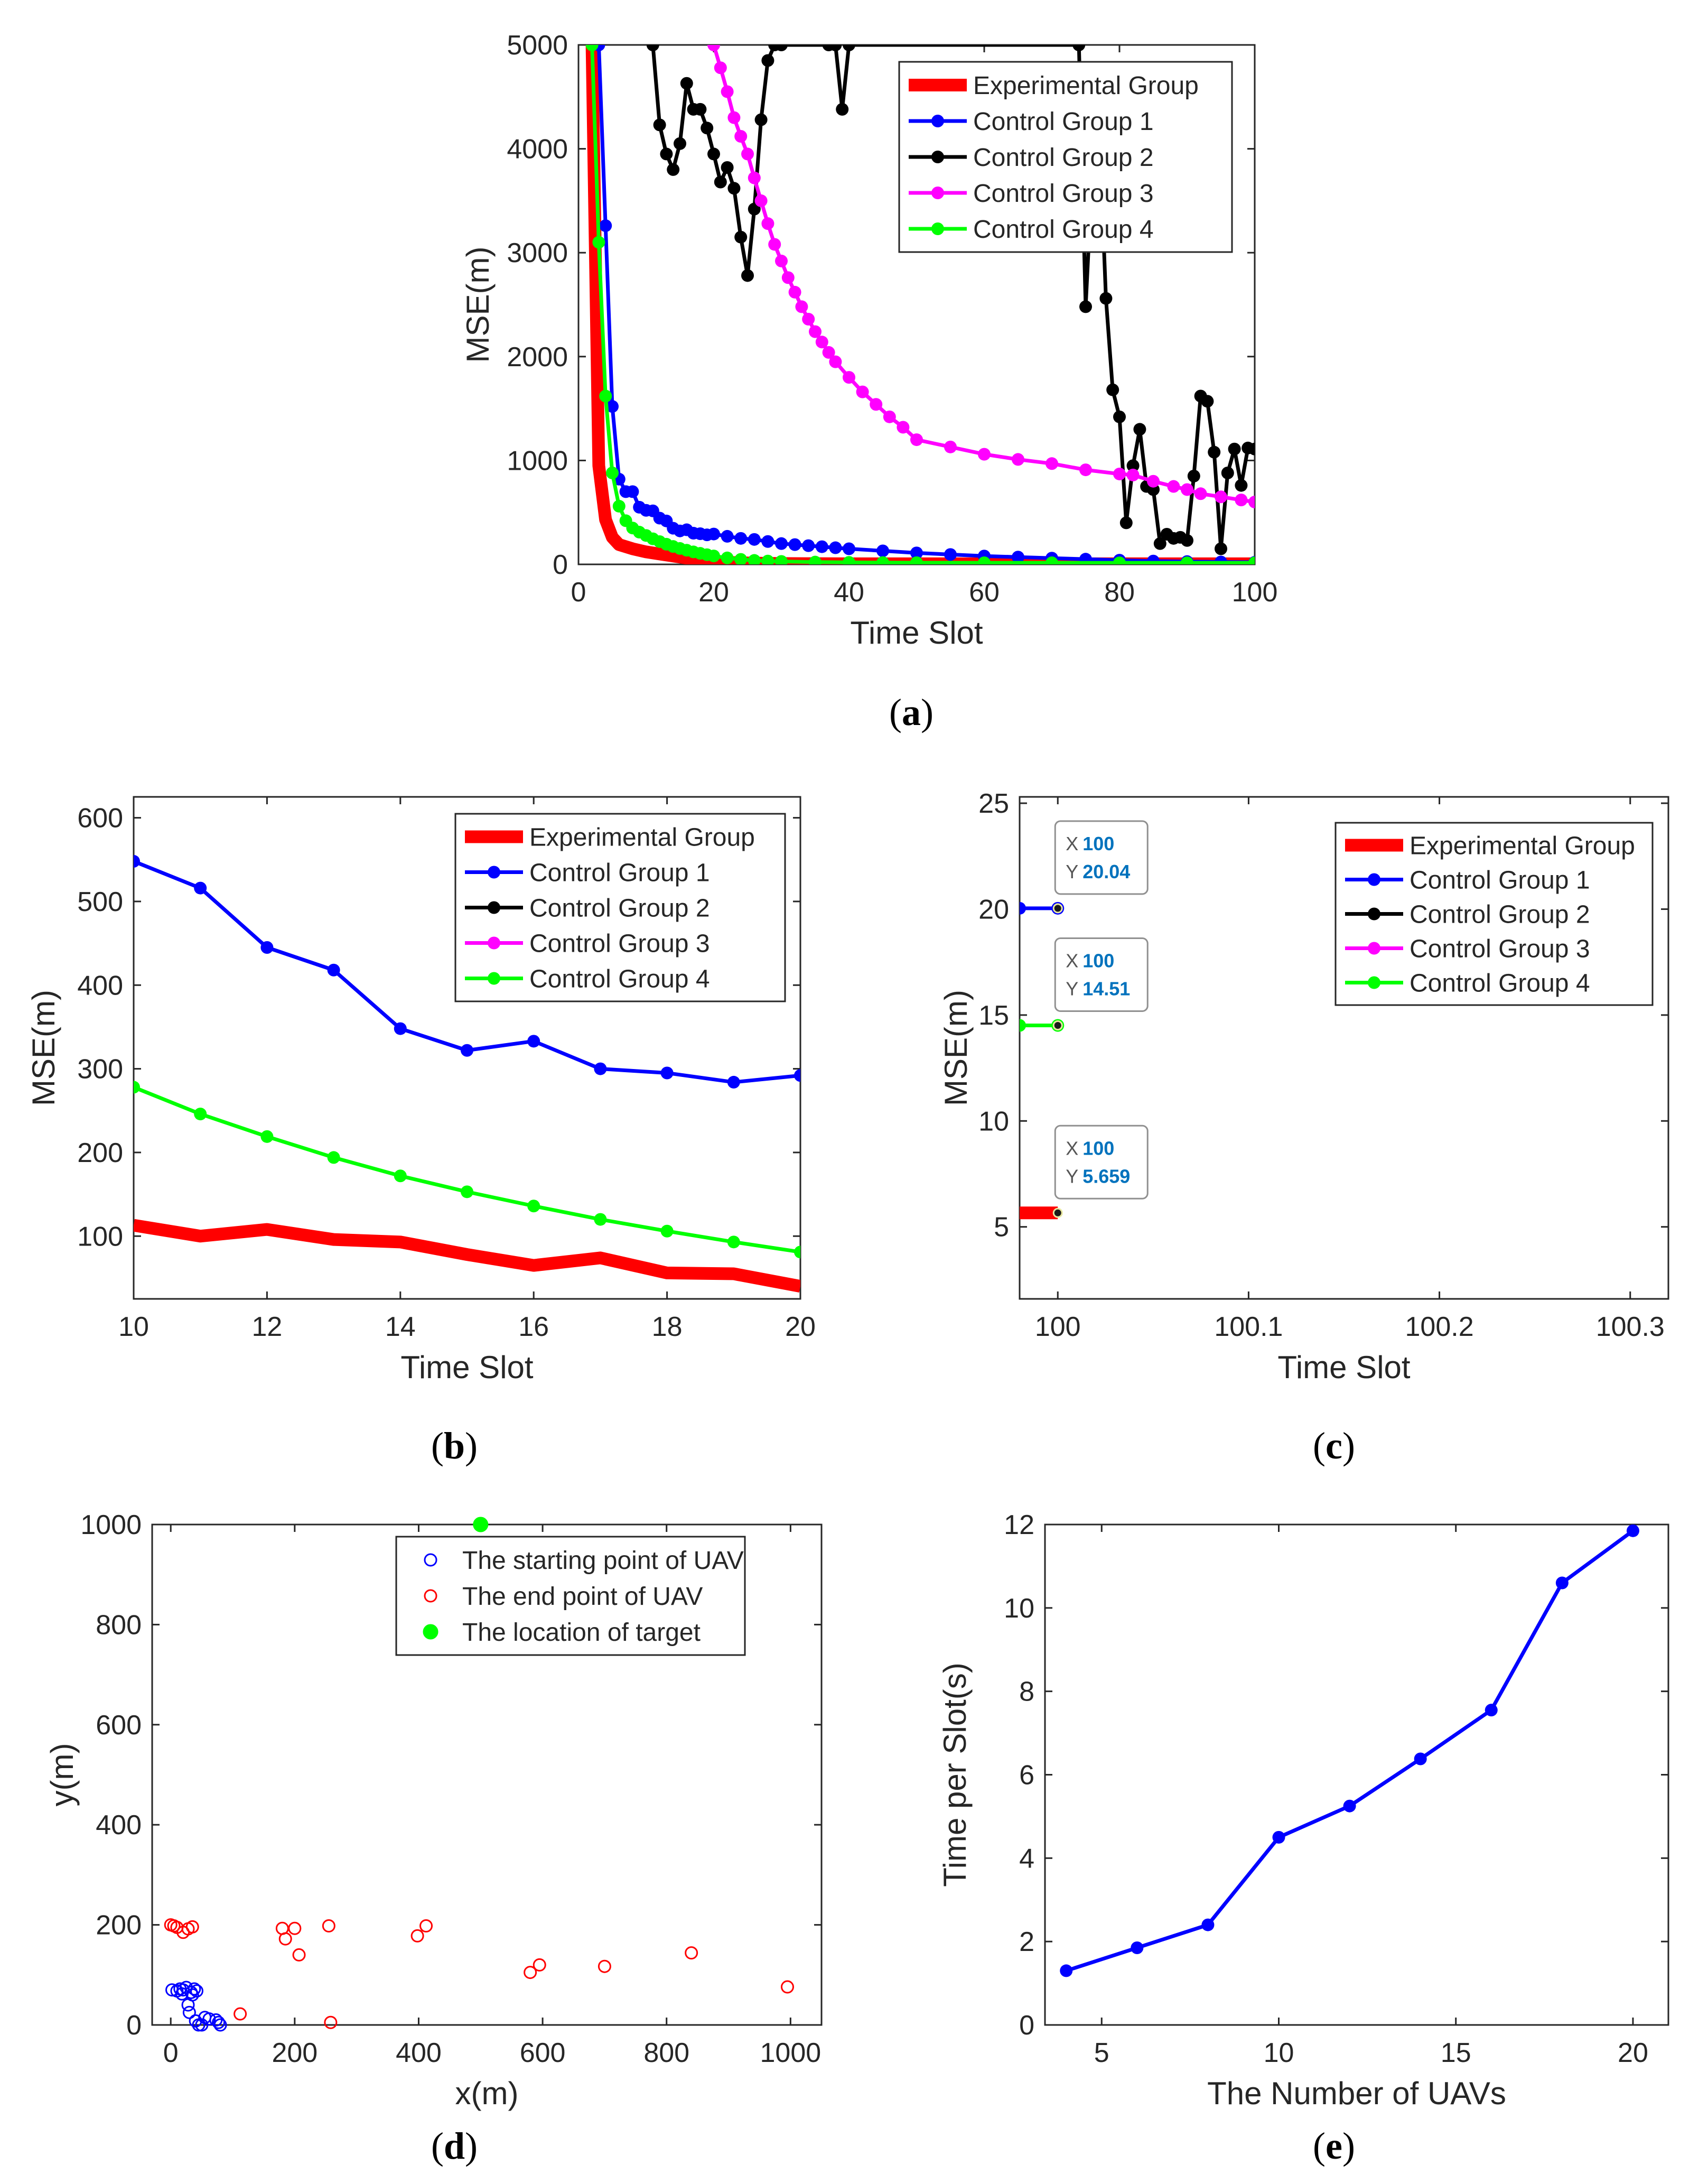  Describe the element at coordinates (533, 1327) in the screenshot. I see `x-tick-label-b: 16` at that location.